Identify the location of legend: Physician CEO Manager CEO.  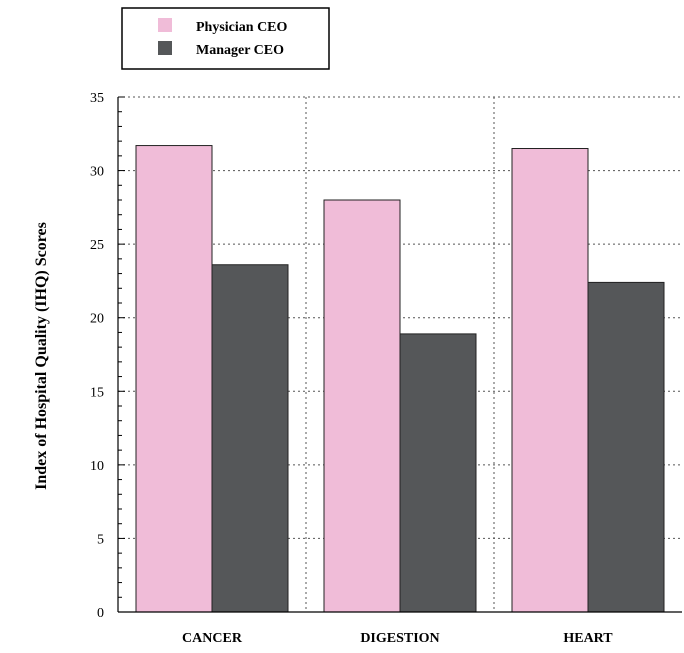
(225, 38).